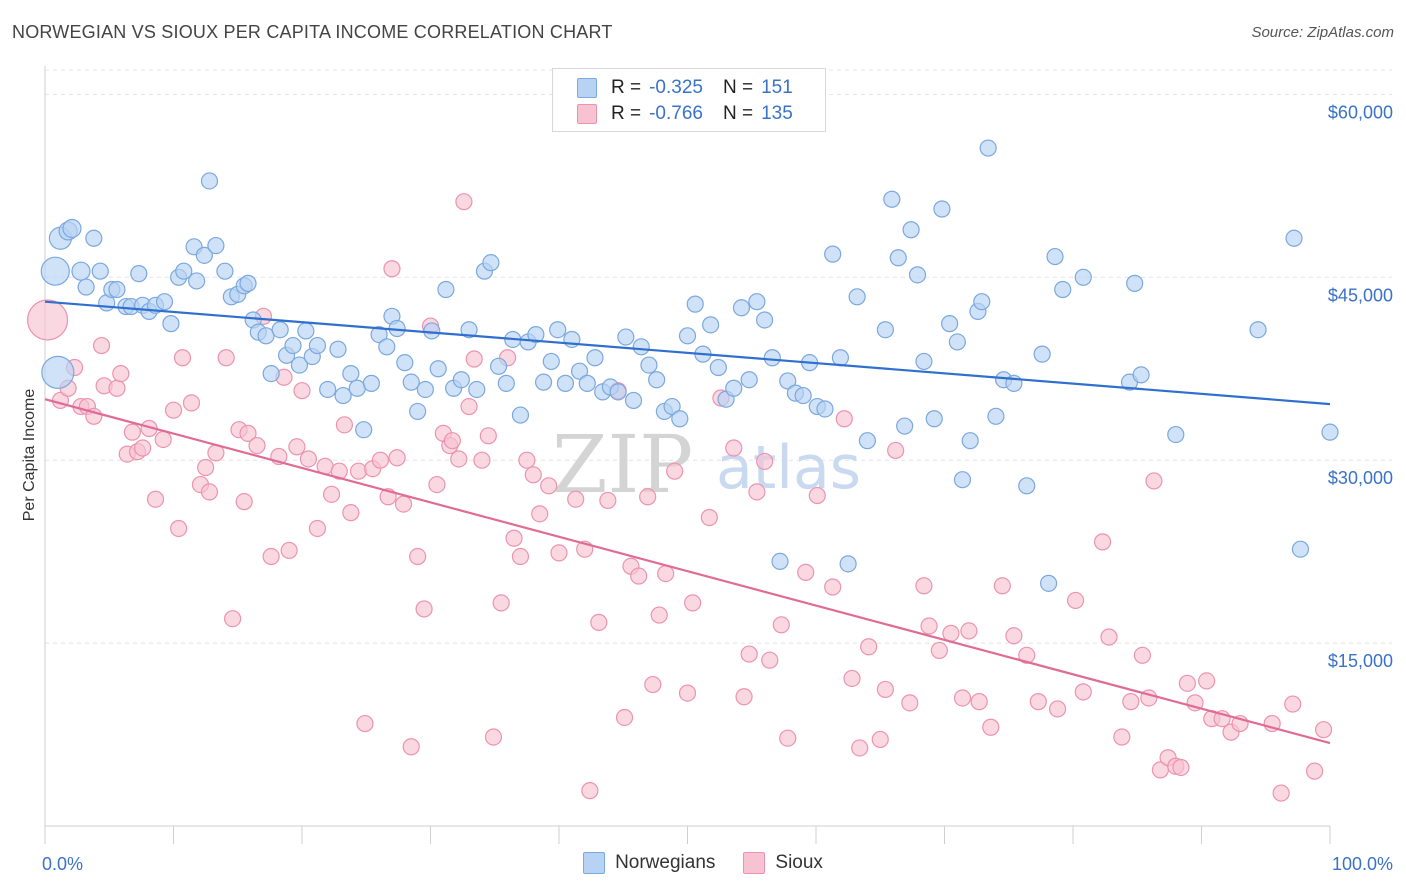  What do you see at coordinates (754, 863) in the screenshot?
I see `sioux-legend-swatch` at bounding box center [754, 863].